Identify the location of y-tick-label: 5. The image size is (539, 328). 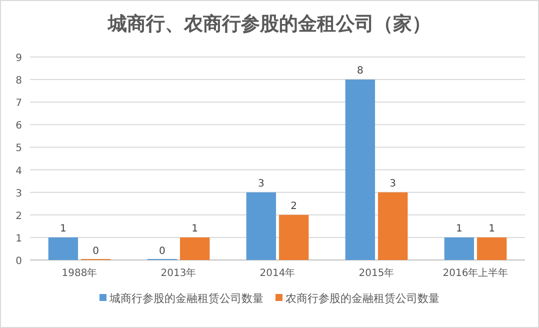
(19, 148).